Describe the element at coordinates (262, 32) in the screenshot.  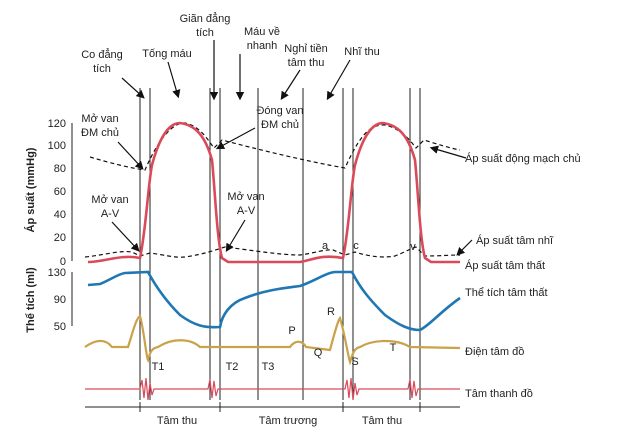
I see `phase-label: Máu về` at that location.